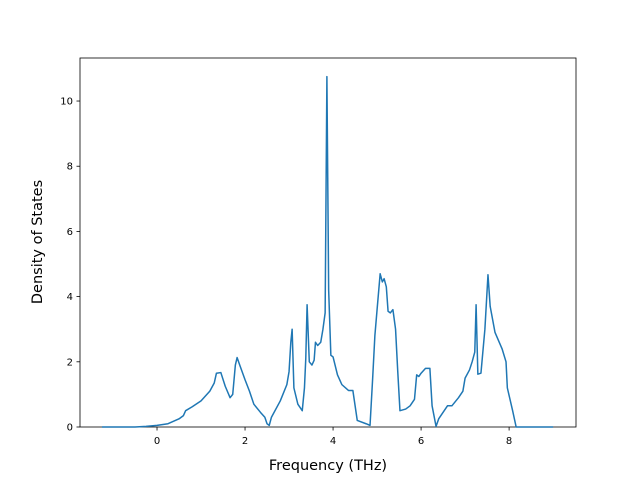 This screenshot has height=480, width=640. I want to click on x-tick-label: 6, so click(421, 441).